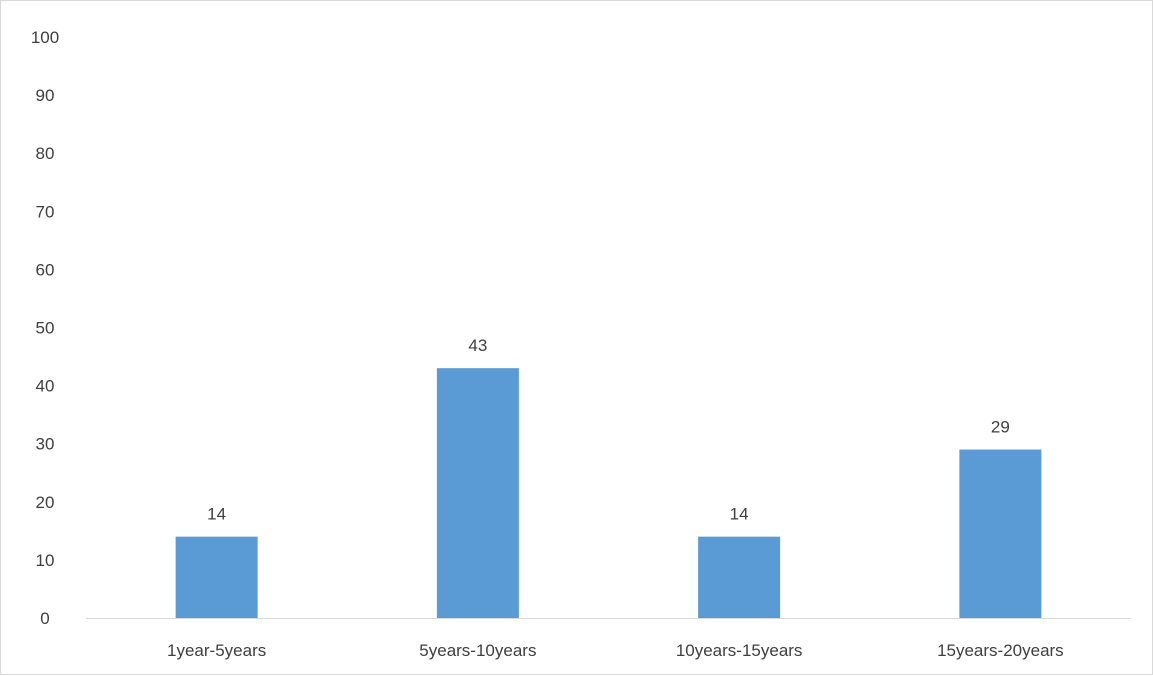  I want to click on y-tick-label: 20, so click(45, 502).